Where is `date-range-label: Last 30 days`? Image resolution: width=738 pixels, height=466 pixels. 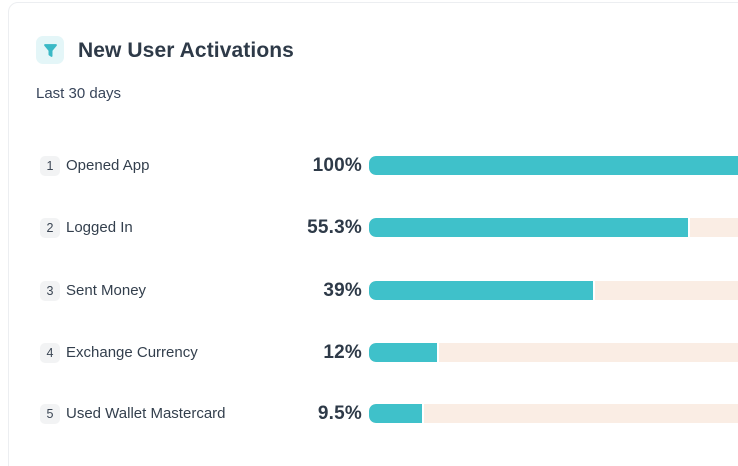
date-range-label: Last 30 days is located at coordinates (79, 93).